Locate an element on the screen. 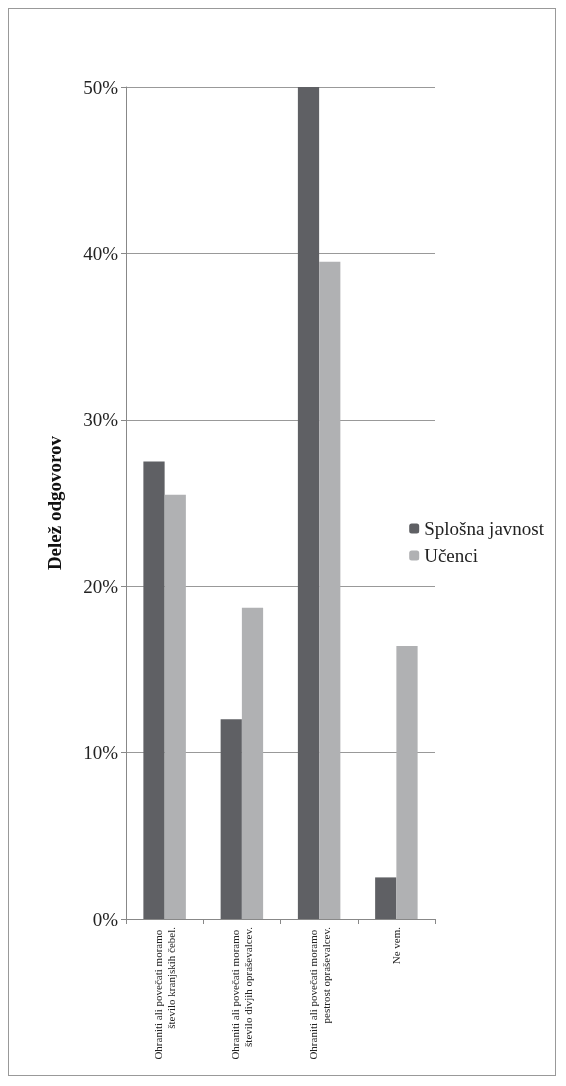 Image resolution: width=566 pixels, height=1086 pixels. y-tick-label: 10% is located at coordinates (101, 753).